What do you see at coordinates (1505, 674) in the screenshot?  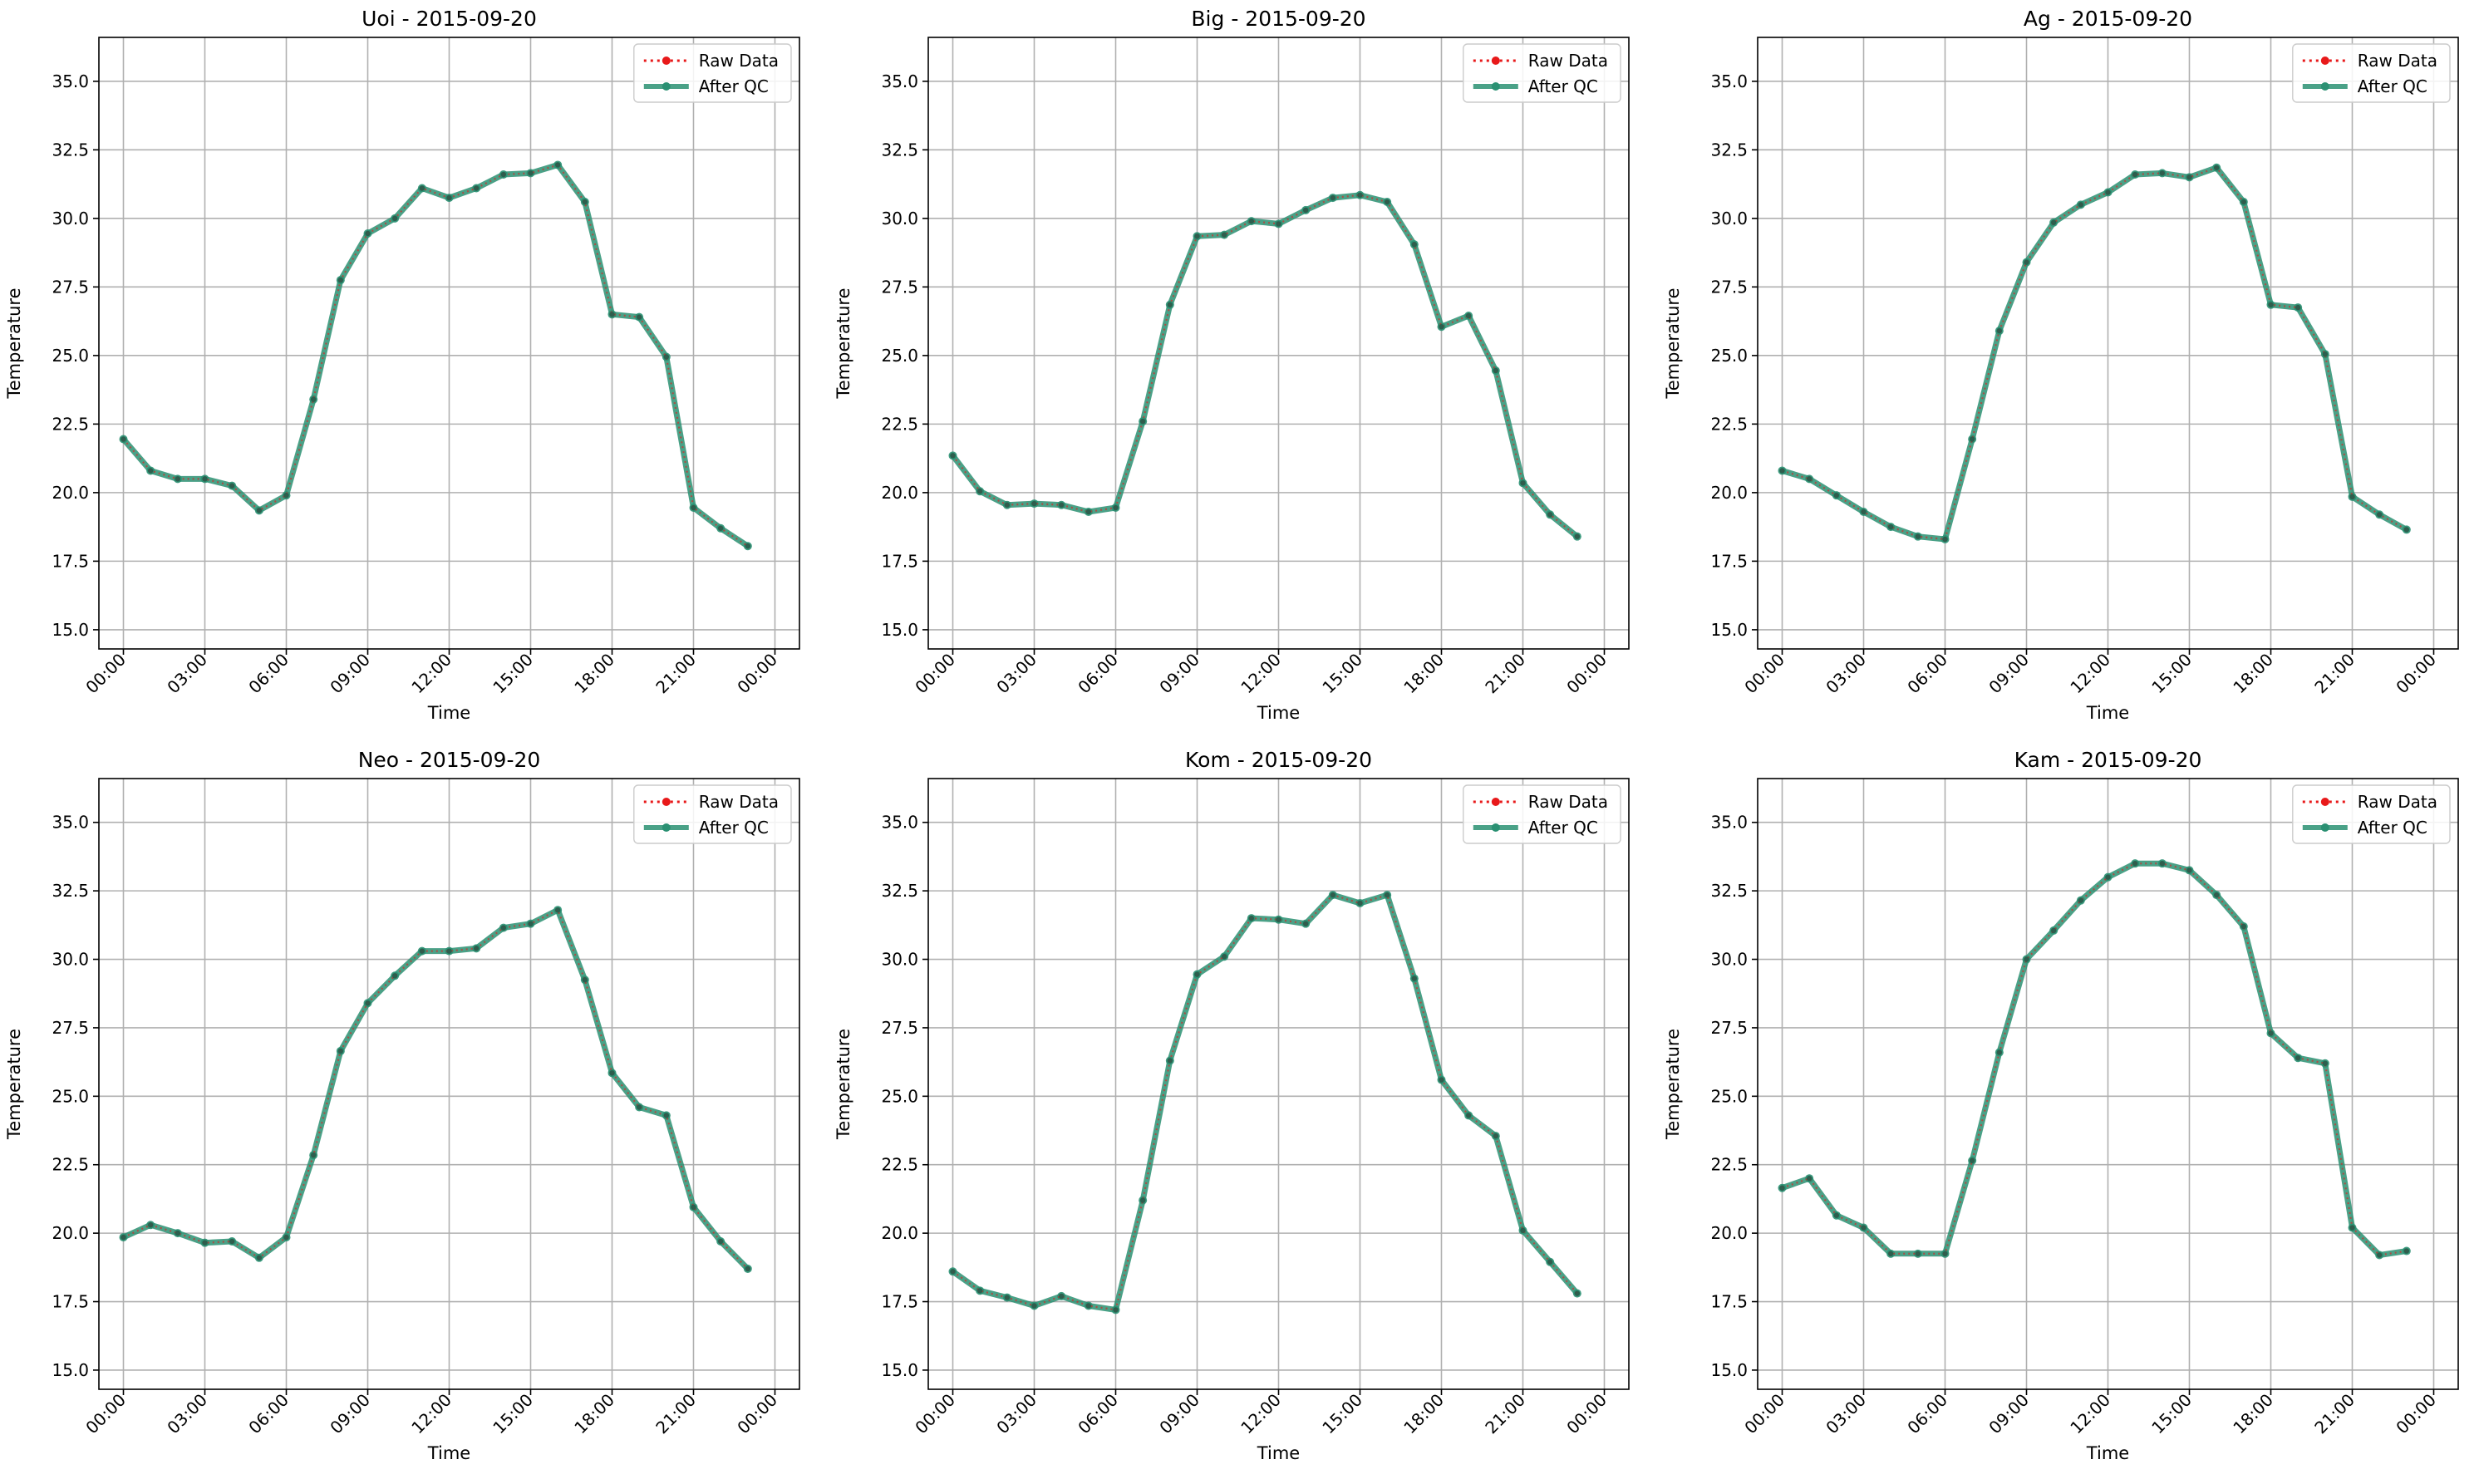 I see `x-tick-label: 21:00` at bounding box center [1505, 674].